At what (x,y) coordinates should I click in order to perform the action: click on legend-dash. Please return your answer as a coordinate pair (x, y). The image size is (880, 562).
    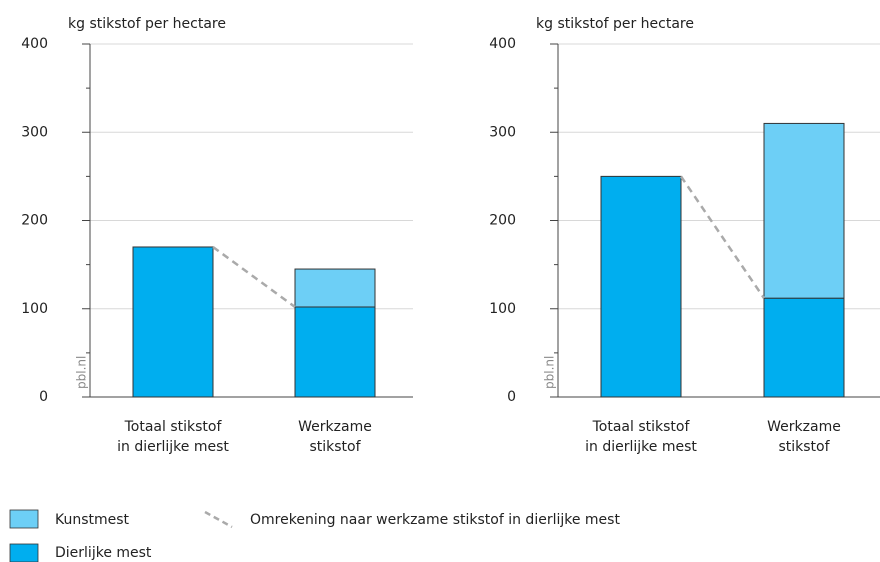
    Looking at the image, I should click on (218, 519).